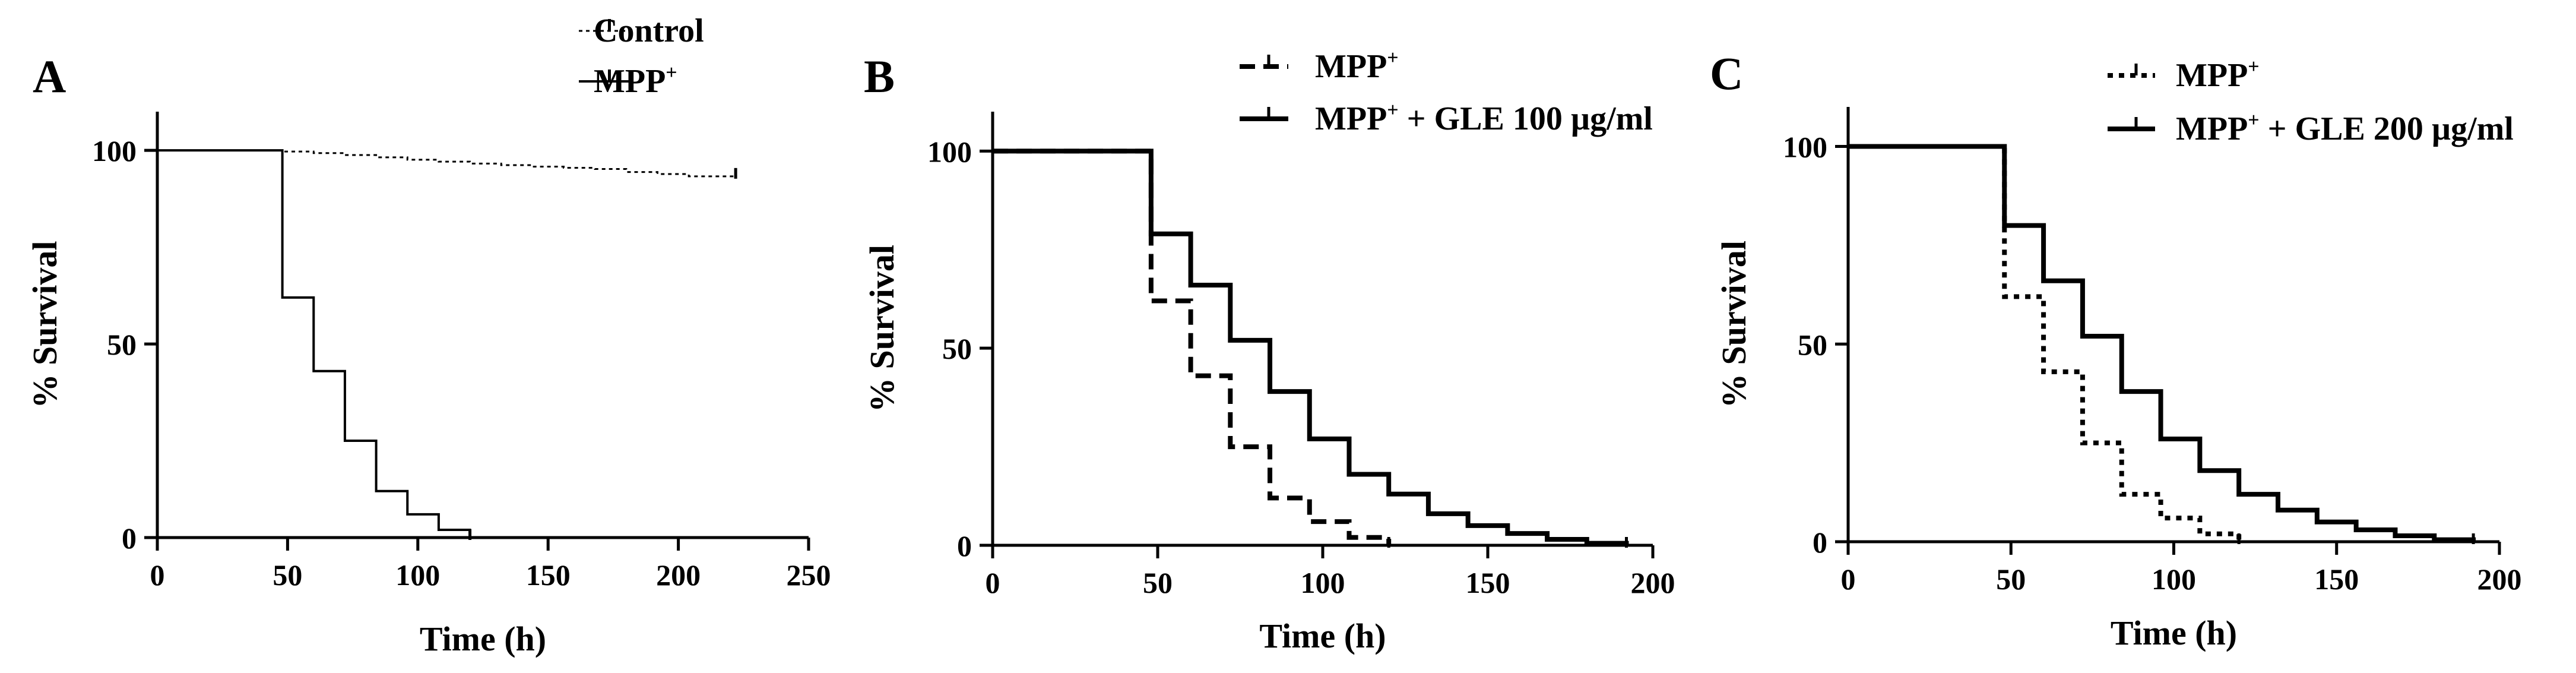 The height and width of the screenshot is (673, 2576). Describe the element at coordinates (2045, 343) in the screenshot. I see `panel-c-series-1-line` at that location.